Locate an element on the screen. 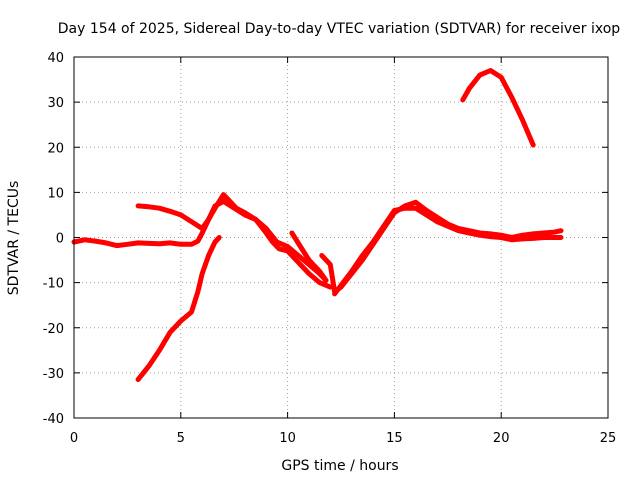 This screenshot has height=480, width=640. y-tick-label: 20 is located at coordinates (55, 148).